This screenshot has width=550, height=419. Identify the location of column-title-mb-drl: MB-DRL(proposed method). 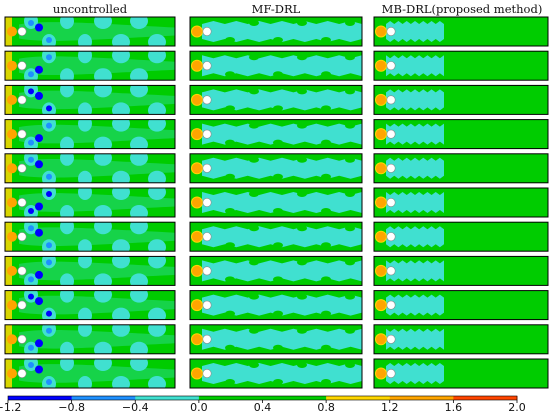
(462, 9).